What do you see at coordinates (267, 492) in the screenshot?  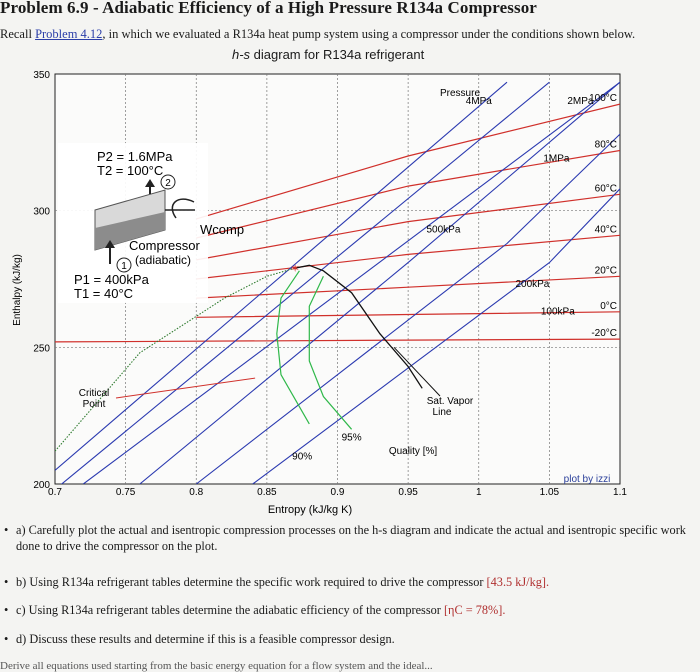 I see `x-tick-label: 0.85` at bounding box center [267, 492].